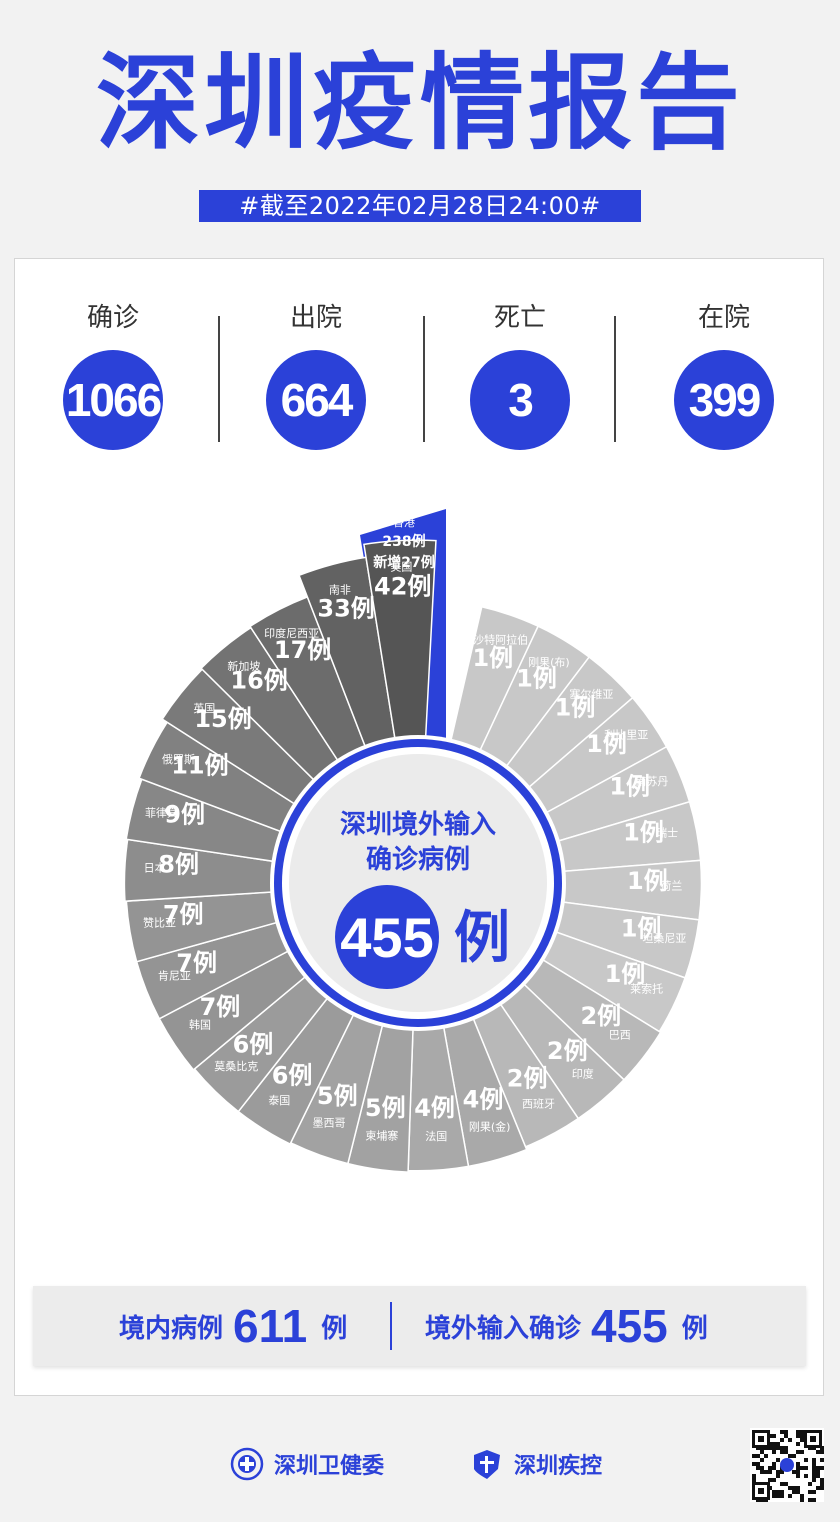 The width and height of the screenshot is (840, 1522). I want to click on slice-label-name: 法国, so click(436, 1136).